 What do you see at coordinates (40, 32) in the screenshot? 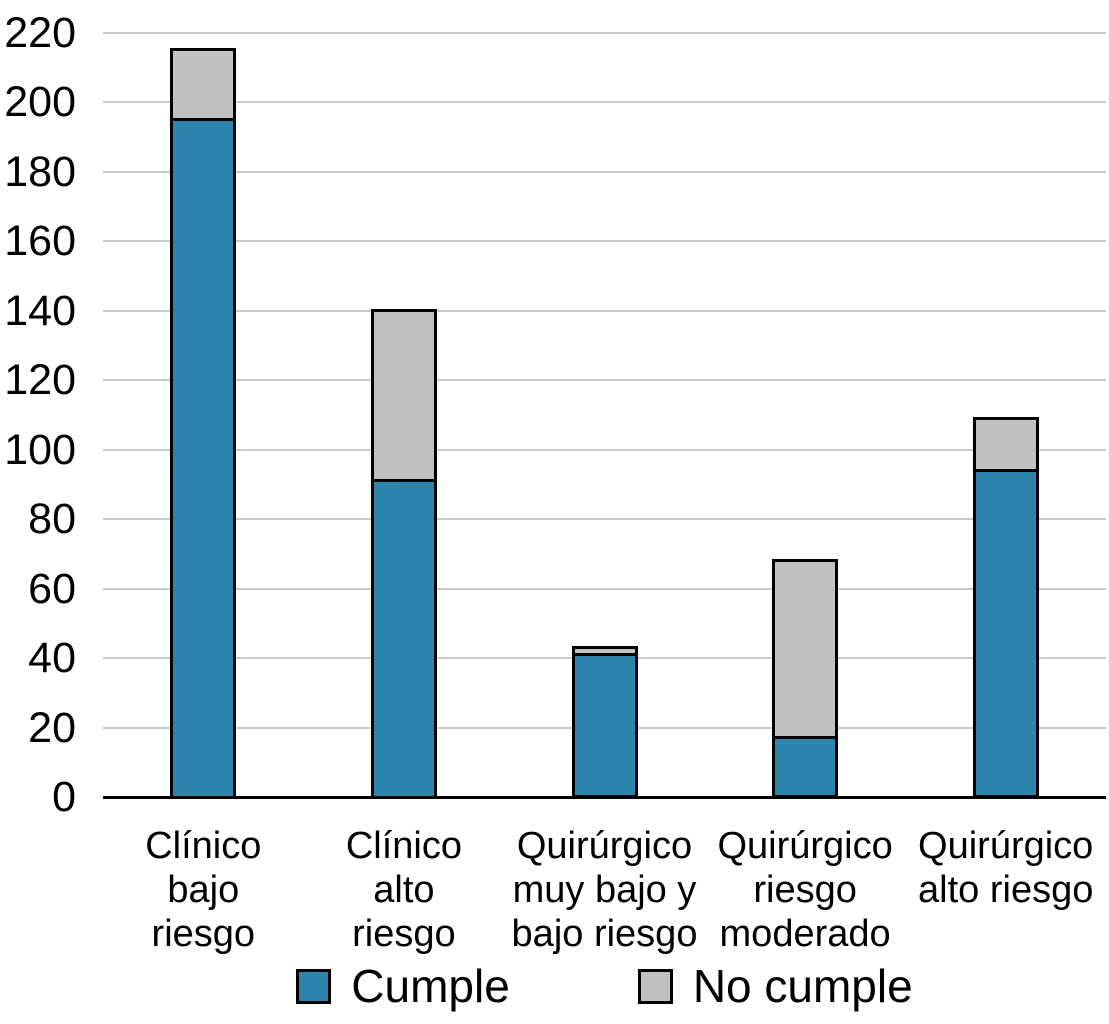
I see `y-tick-label-220: 220` at bounding box center [40, 32].